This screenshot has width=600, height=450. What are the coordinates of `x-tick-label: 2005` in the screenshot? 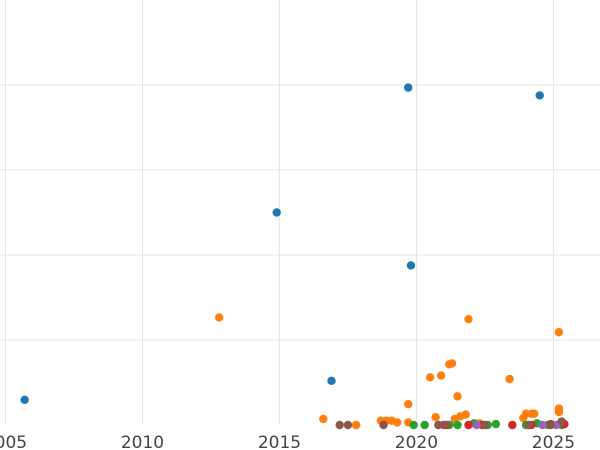 It's located at (13, 441).